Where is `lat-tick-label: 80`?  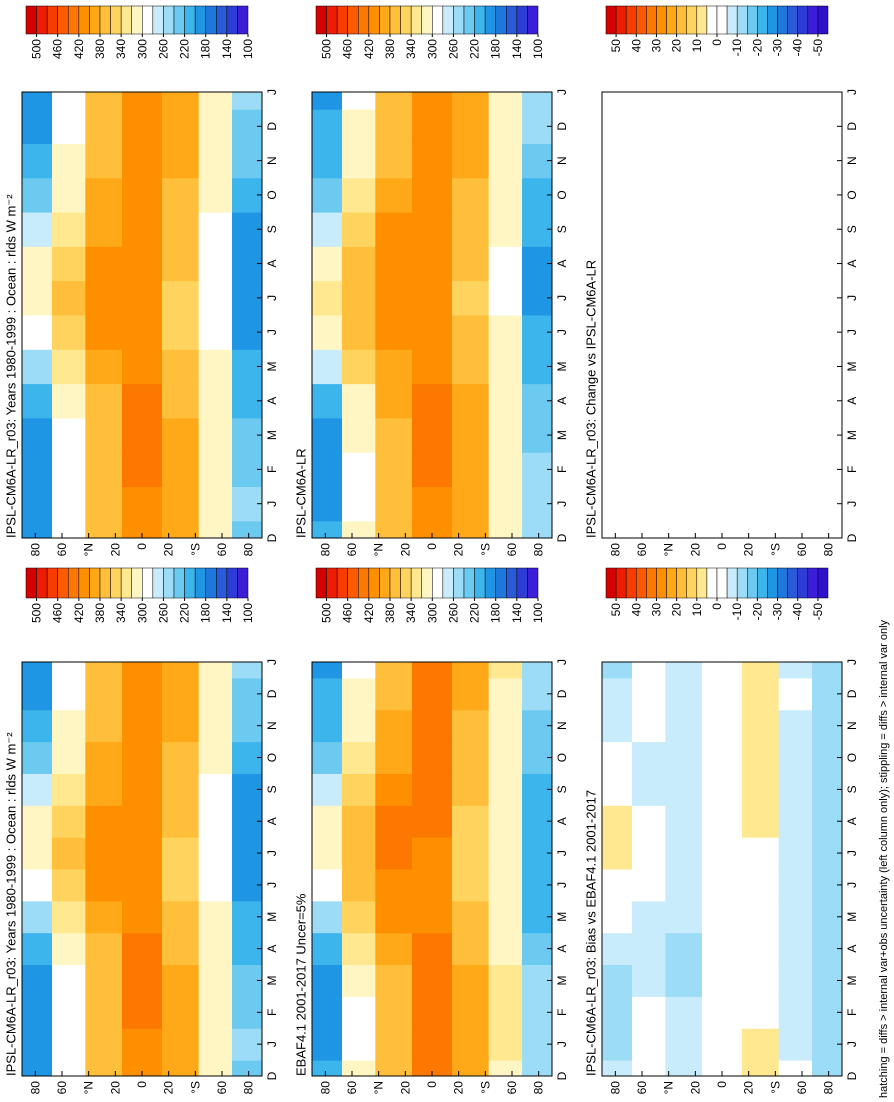
lat-tick-label: 80 is located at coordinates (35, 1088).